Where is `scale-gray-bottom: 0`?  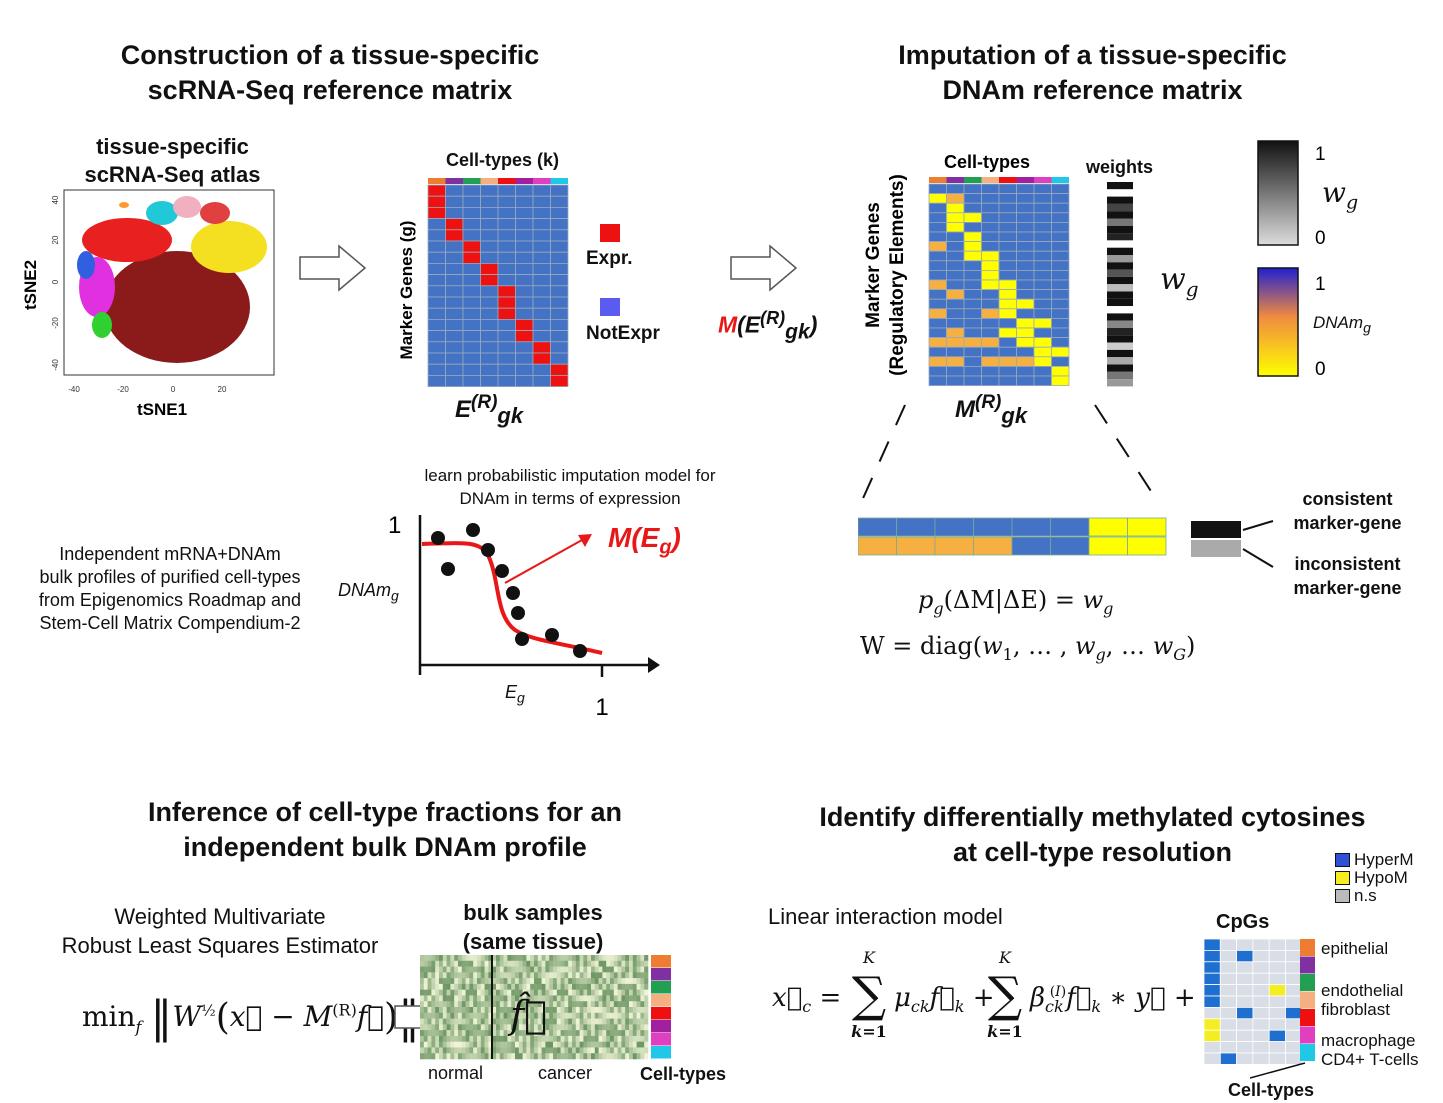 scale-gray-bottom: 0 is located at coordinates (1320, 238).